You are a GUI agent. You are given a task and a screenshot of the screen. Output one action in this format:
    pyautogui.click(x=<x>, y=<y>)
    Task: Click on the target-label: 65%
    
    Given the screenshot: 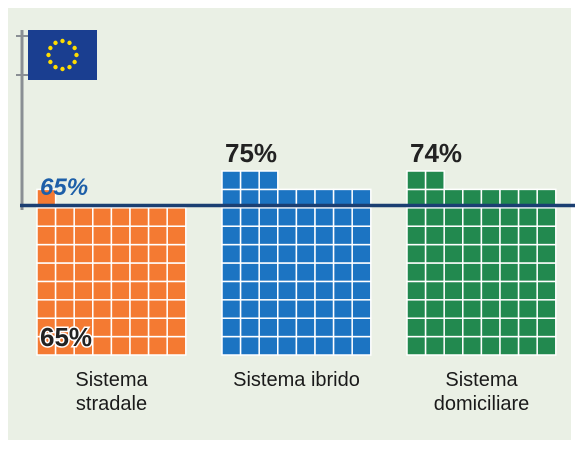 What is the action you would take?
    pyautogui.click(x=64, y=187)
    